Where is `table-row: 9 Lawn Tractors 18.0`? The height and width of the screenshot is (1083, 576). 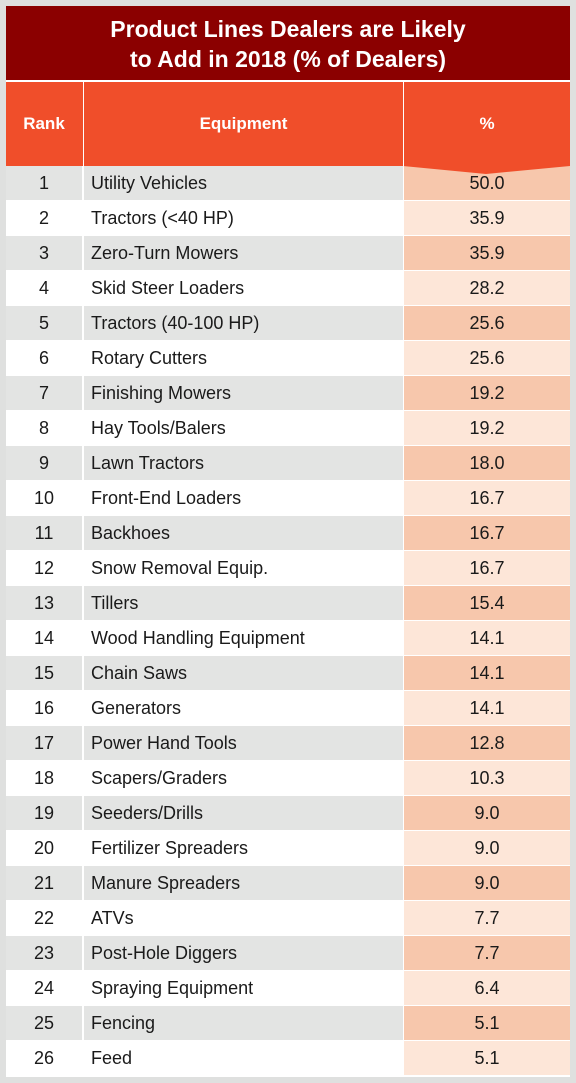 table-row: 9 Lawn Tractors 18.0 is located at coordinates (288, 463).